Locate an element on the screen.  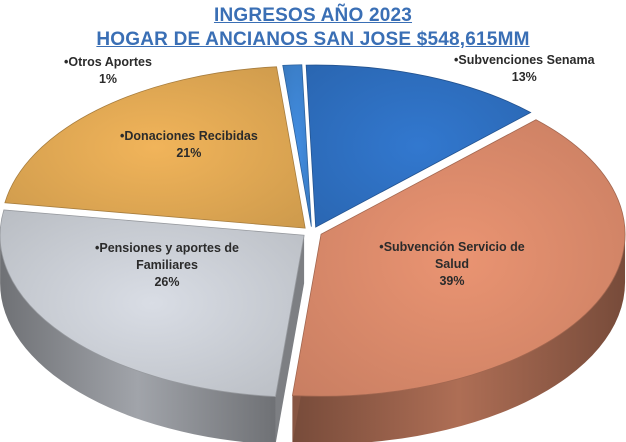
label-otros: •Otros Aportes 1% is located at coordinates (108, 70).